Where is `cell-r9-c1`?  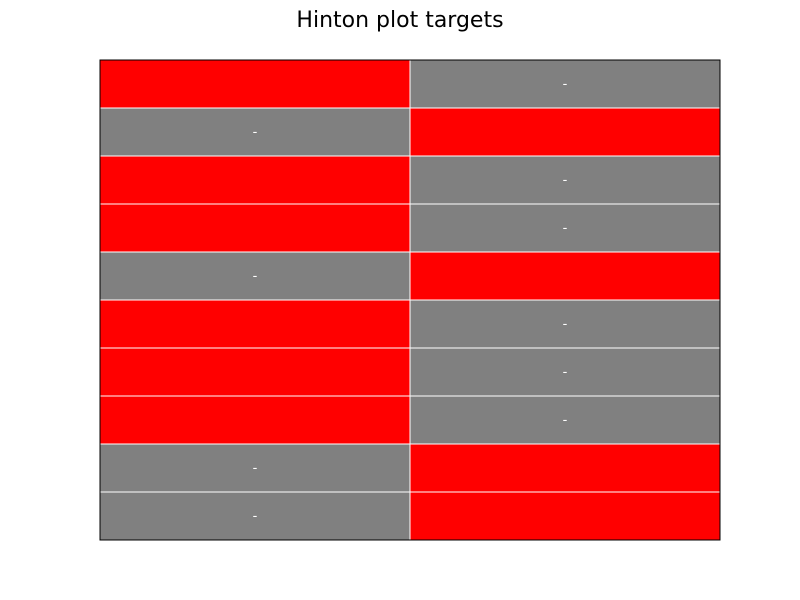 cell-r9-c1 is located at coordinates (565, 516).